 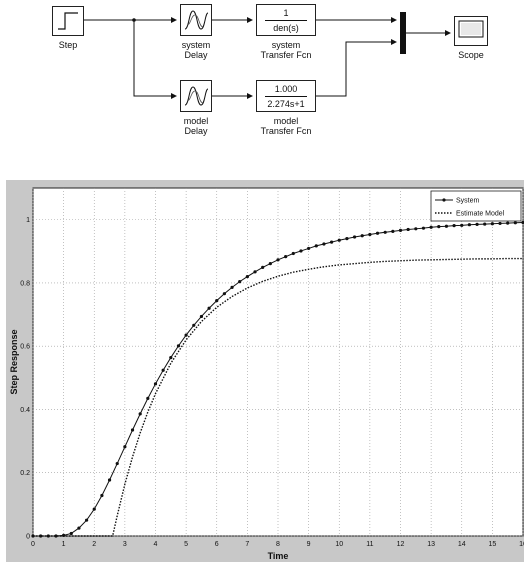 I want to click on x-tick-label: 16, so click(x=521, y=544).